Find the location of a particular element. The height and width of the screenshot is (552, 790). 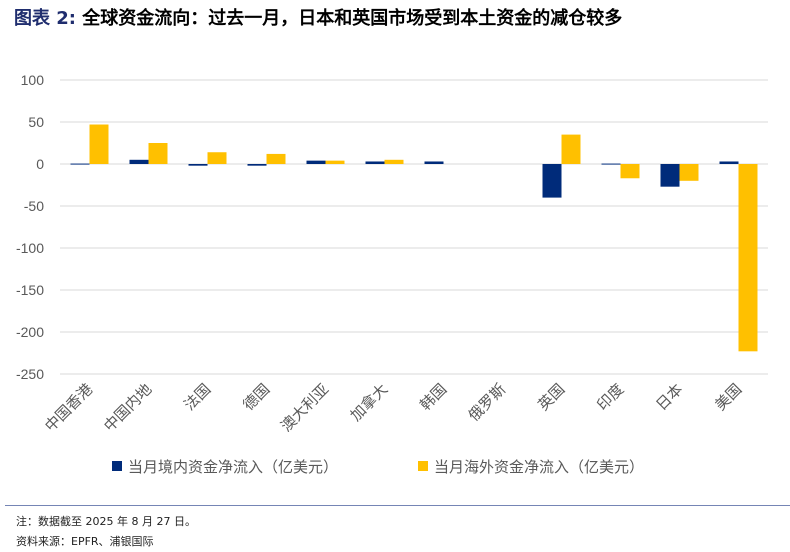

legend-domestic: 当月境内资金净流入（亿美元） is located at coordinates (225, 466).